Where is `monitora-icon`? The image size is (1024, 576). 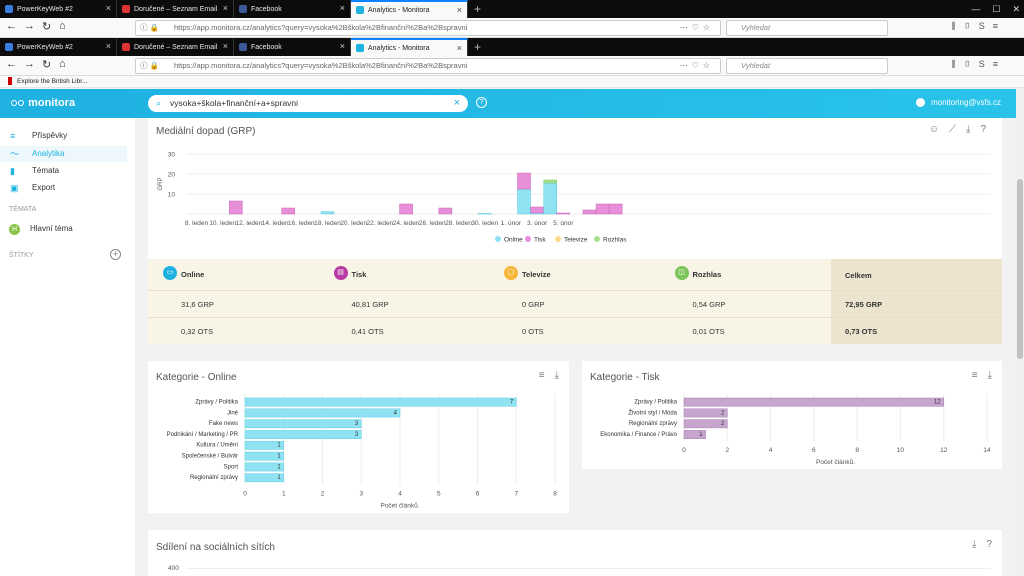
monitora-icon is located at coordinates (360, 48).